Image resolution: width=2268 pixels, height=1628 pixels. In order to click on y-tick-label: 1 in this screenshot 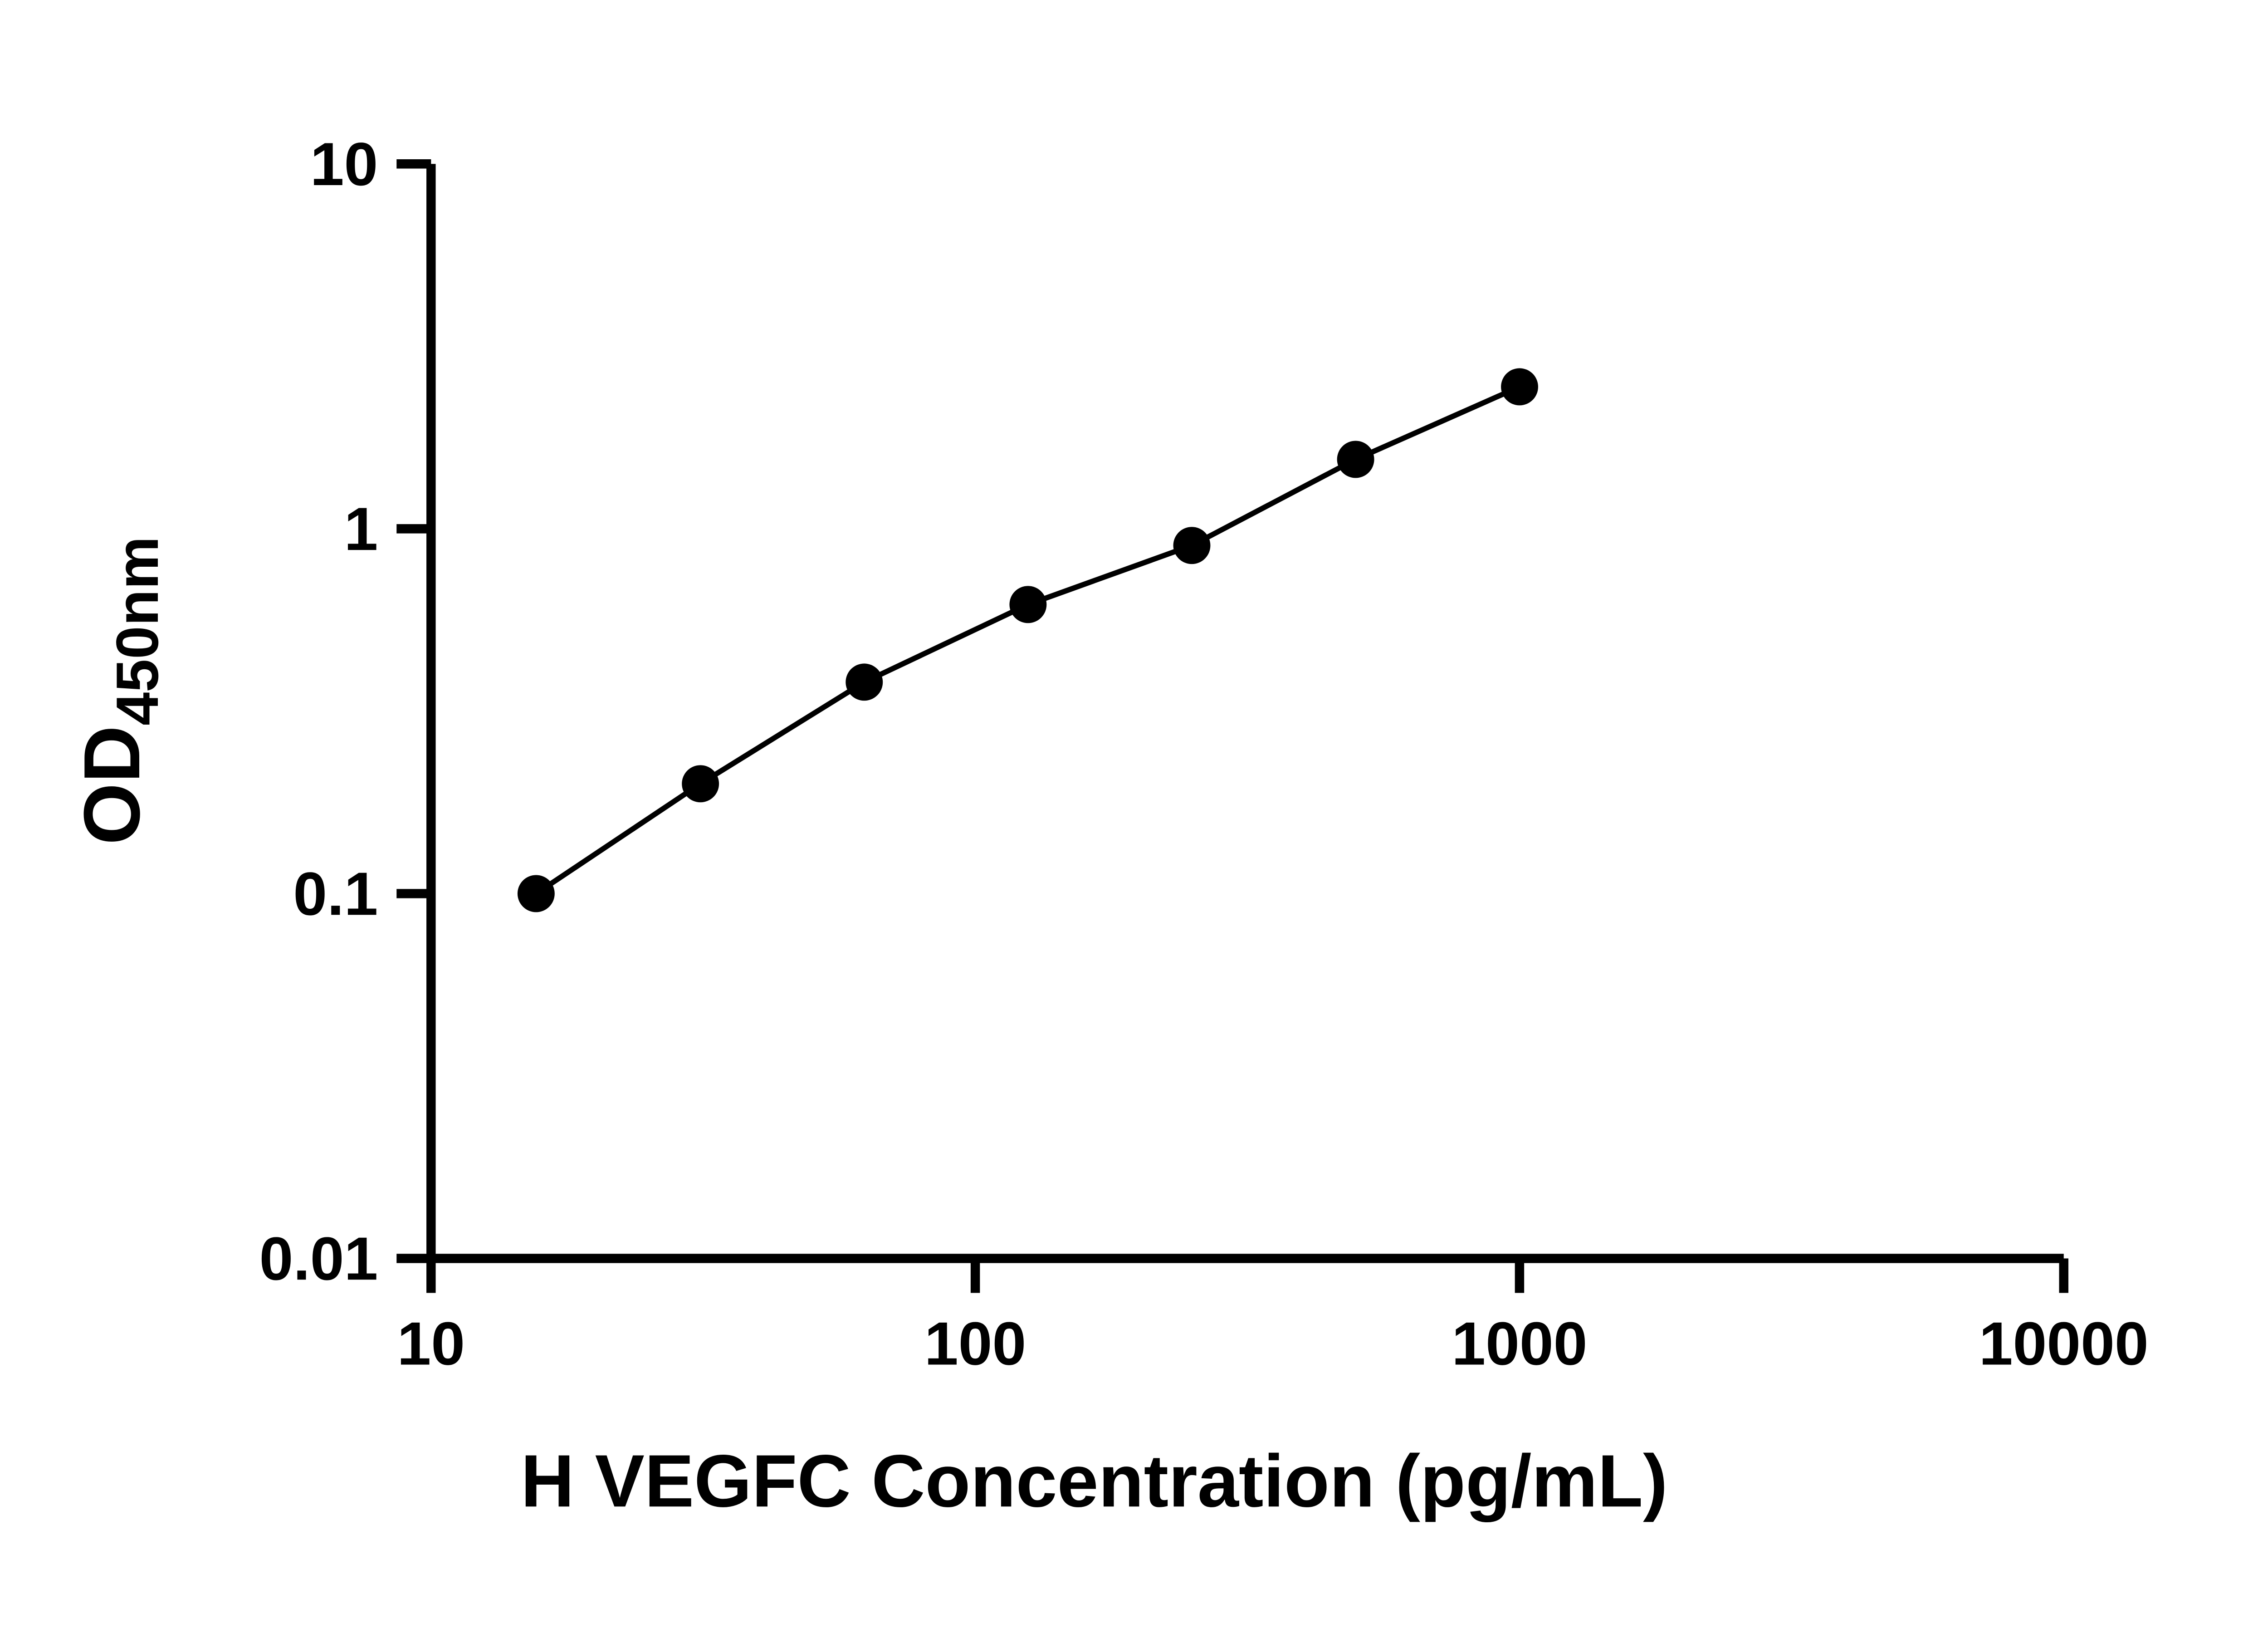, I will do `click(361, 529)`.